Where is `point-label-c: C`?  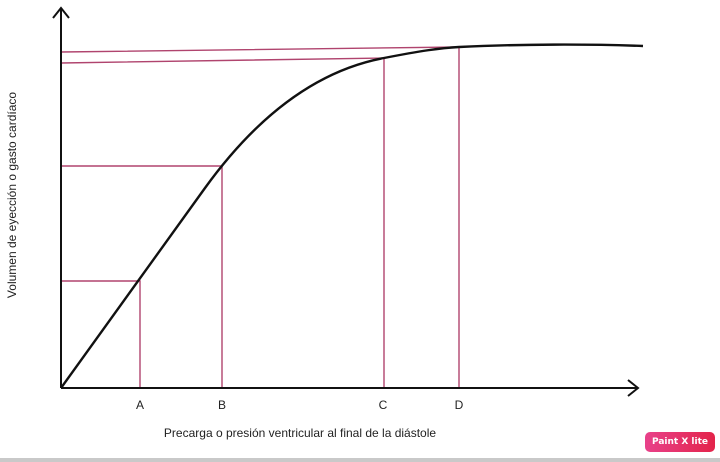
point-label-c: C is located at coordinates (383, 405).